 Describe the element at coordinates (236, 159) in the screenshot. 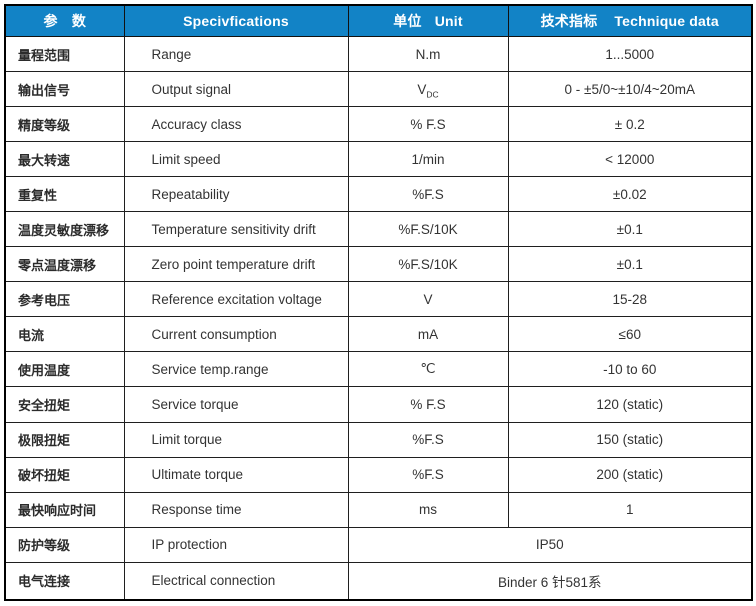

I see `param-name-en: Limit speed` at that location.